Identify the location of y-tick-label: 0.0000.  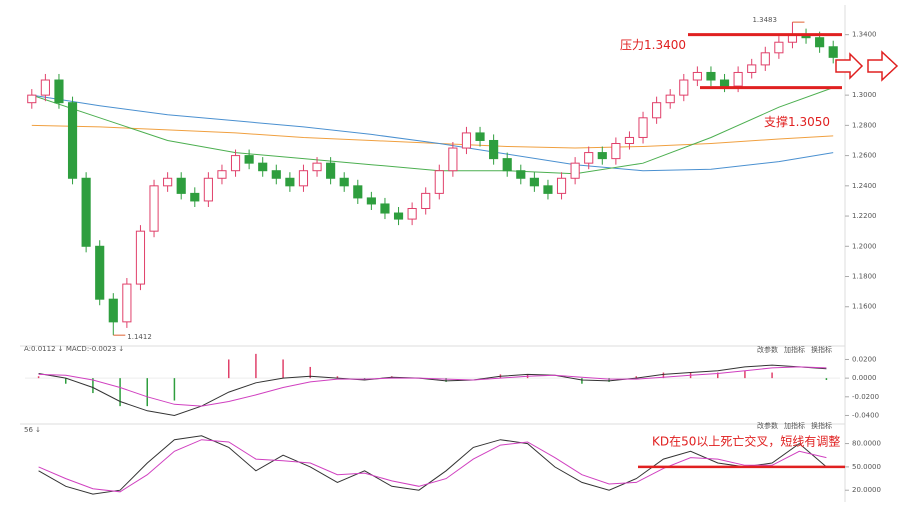
(864, 378).